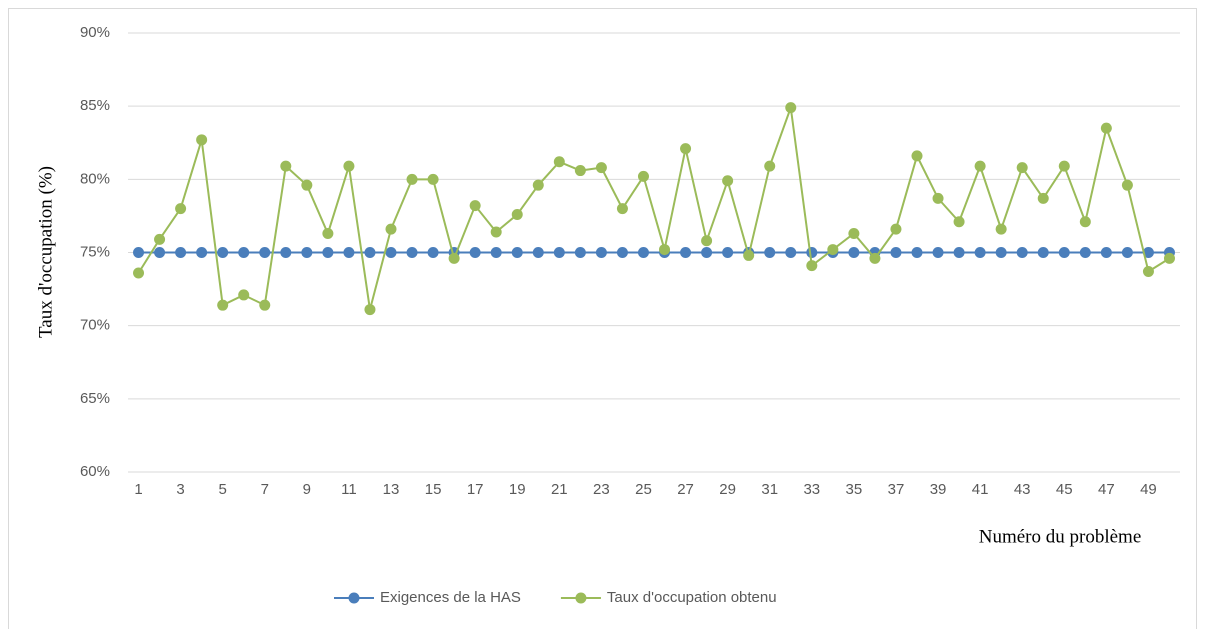  I want to click on legend-label: Exigences de la HAS, so click(450, 597).